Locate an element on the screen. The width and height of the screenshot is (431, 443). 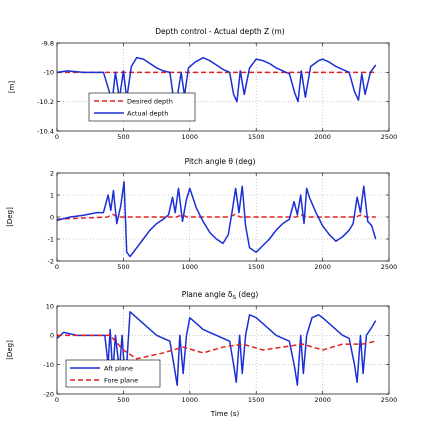
depth-chart-xtick-label: 1500 is located at coordinates (256, 137).